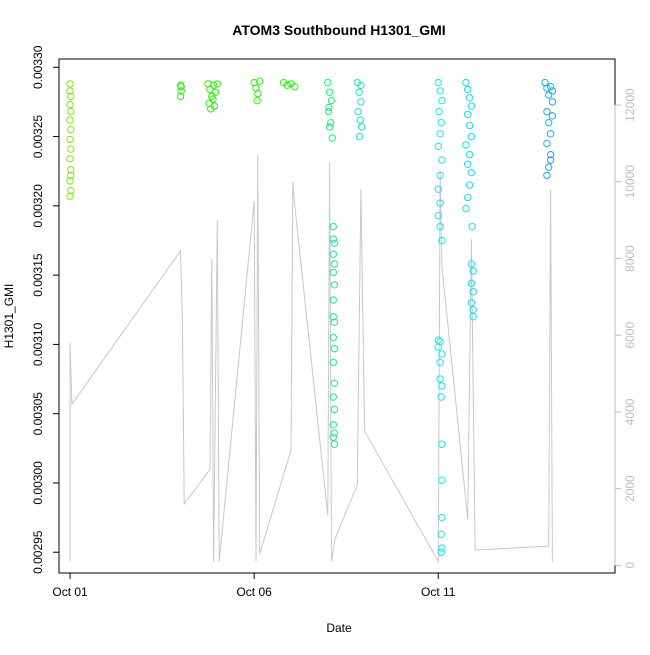 The height and width of the screenshot is (655, 650). I want to click on y-tick-label: 0.00325, so click(38, 137).